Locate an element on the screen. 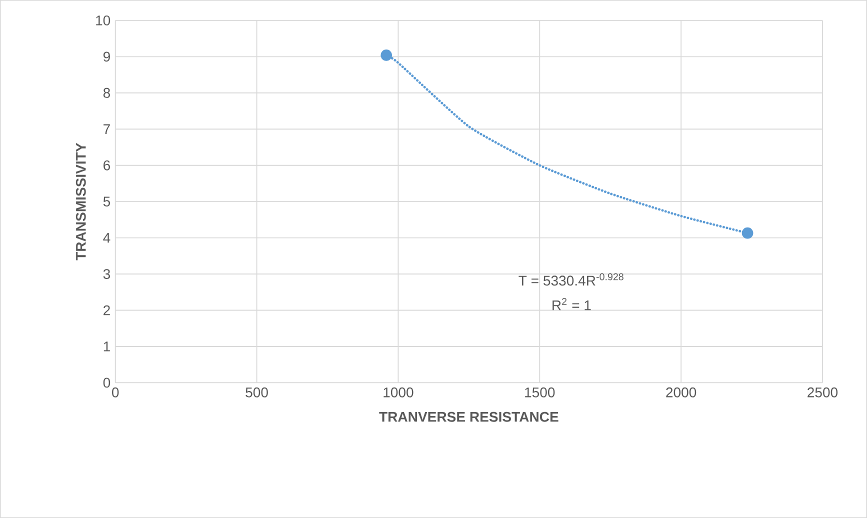 The image size is (867, 518). annotation: T = 5330.4R$^{-0.928}$ is located at coordinates (571, 279).